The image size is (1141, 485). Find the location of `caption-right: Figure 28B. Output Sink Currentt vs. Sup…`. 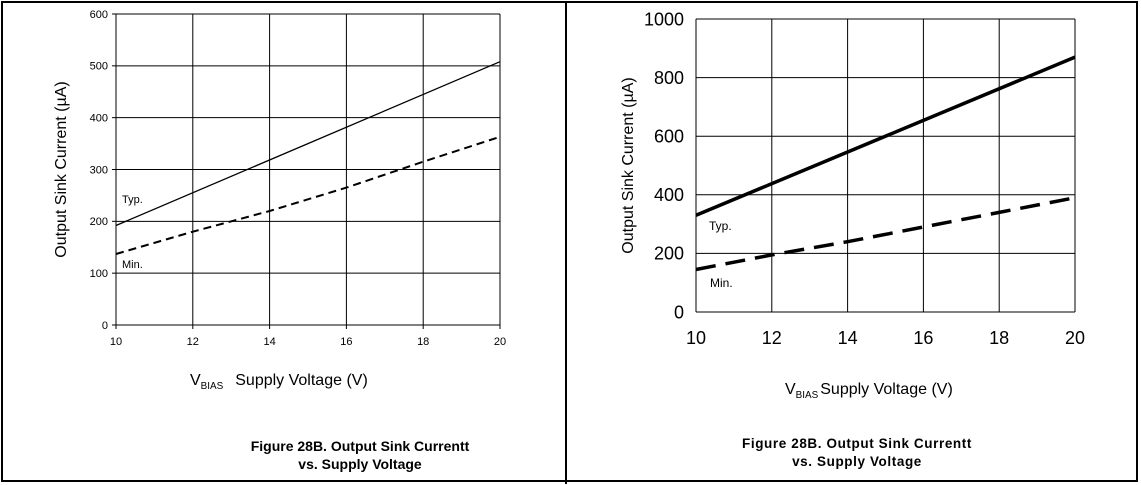

caption-right: Figure 28B. Output Sink Currentt vs. Sup… is located at coordinates (857, 453).